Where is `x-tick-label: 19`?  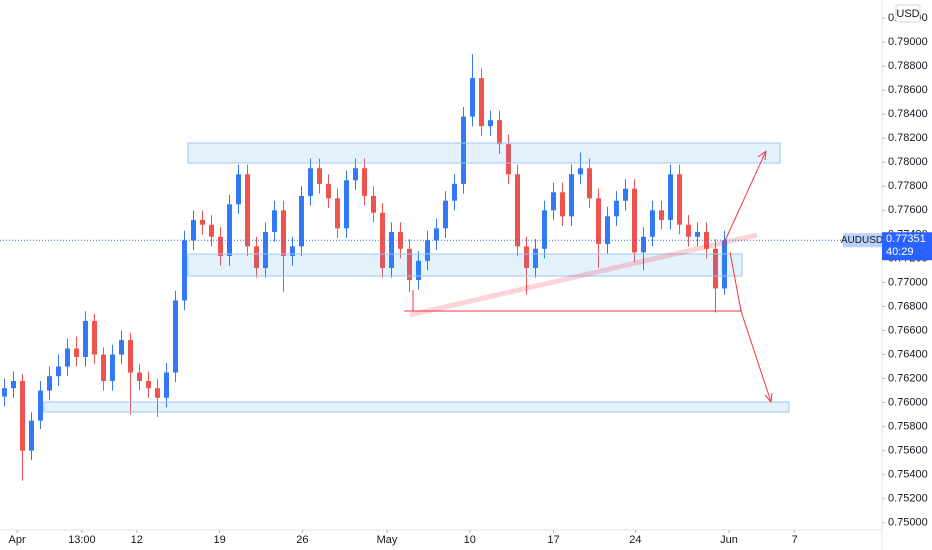 x-tick-label: 19 is located at coordinates (219, 540).